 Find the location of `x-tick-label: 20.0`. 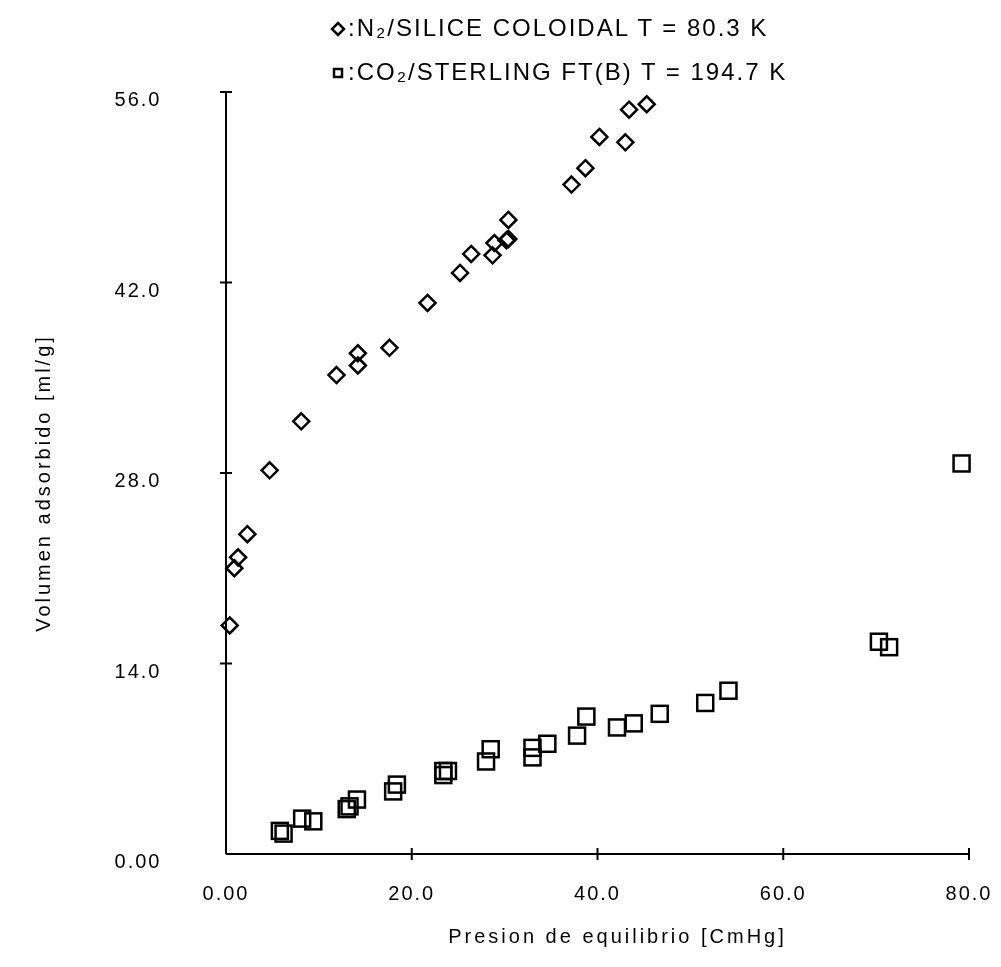

x-tick-label: 20.0 is located at coordinates (412, 893).